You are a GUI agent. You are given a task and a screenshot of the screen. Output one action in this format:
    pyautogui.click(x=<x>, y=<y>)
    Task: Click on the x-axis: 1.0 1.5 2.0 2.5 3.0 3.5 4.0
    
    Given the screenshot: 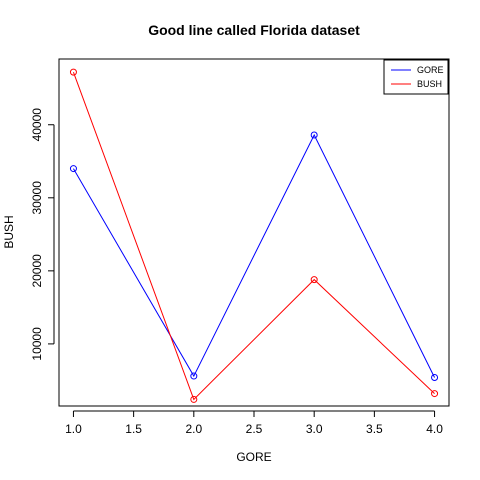 What is the action you would take?
    pyautogui.click(x=254, y=423)
    